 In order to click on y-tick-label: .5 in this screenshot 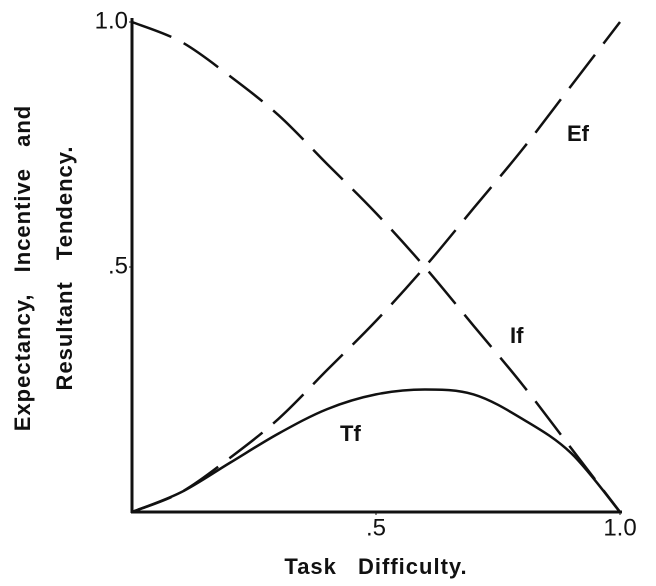, I will do `click(118, 265)`.